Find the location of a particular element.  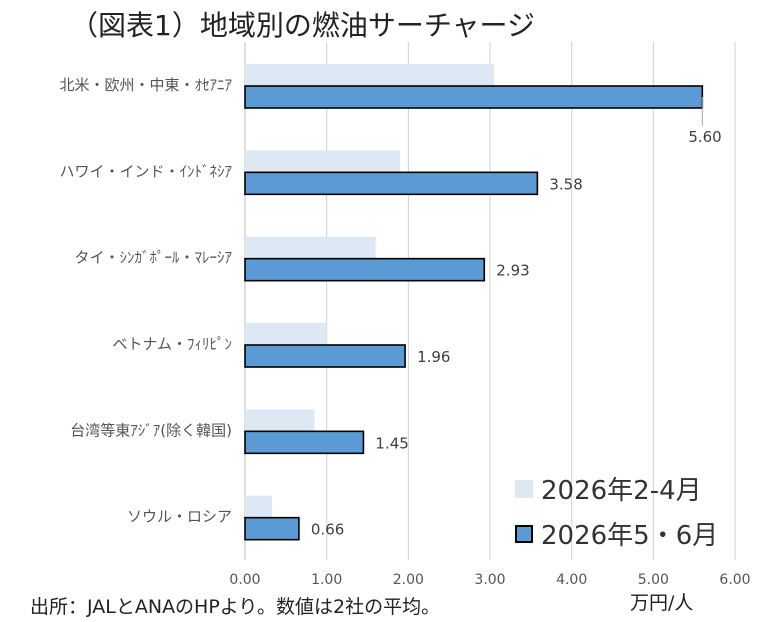

legend-item-series-2: 2026年5・6月 is located at coordinates (616, 533).